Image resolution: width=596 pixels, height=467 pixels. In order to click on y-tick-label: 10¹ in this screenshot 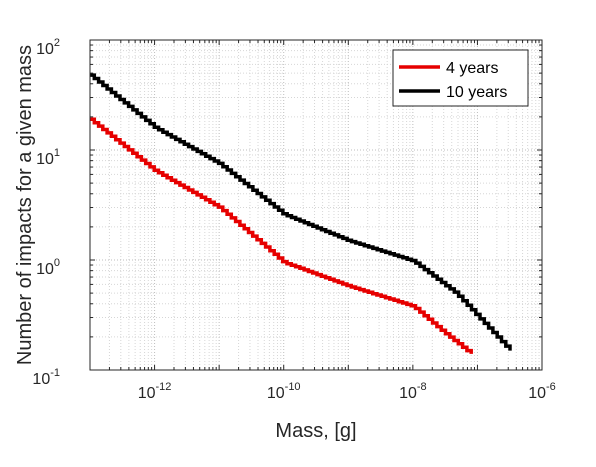, I will do `click(48, 157)`.